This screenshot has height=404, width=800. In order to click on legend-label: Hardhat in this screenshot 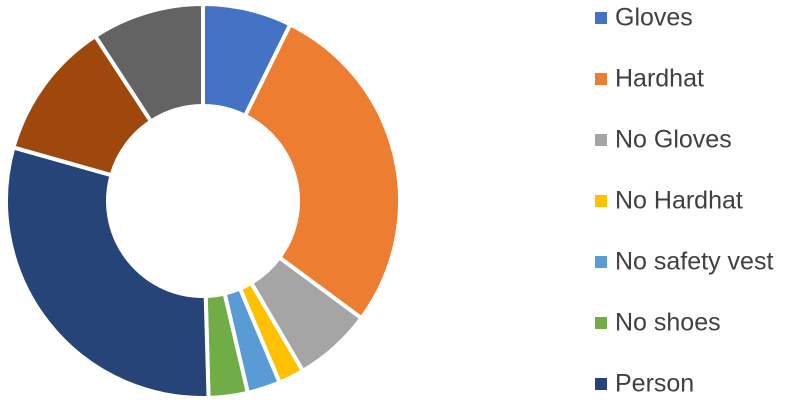, I will do `click(659, 79)`.